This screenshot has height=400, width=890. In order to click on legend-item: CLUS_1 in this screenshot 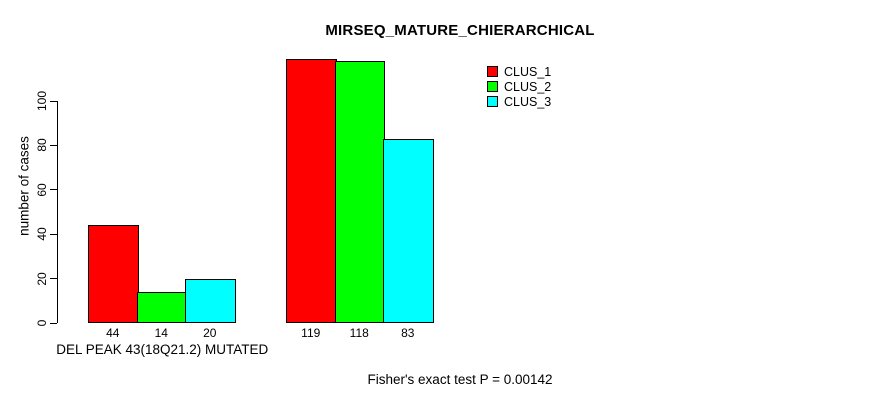, I will do `click(519, 71)`.